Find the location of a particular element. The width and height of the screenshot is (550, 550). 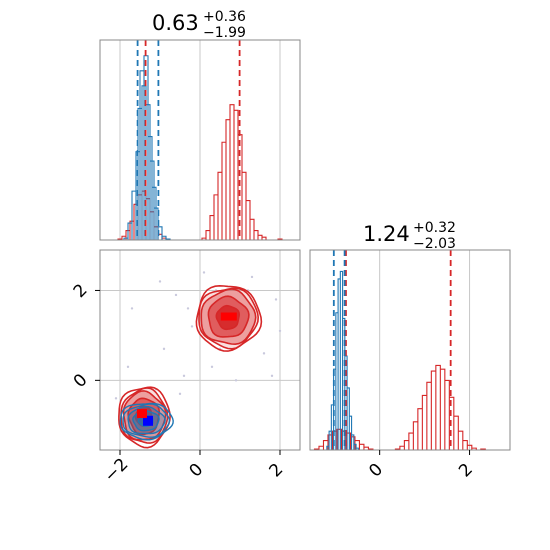

red-secondary-peak-marker is located at coordinates (142, 414).